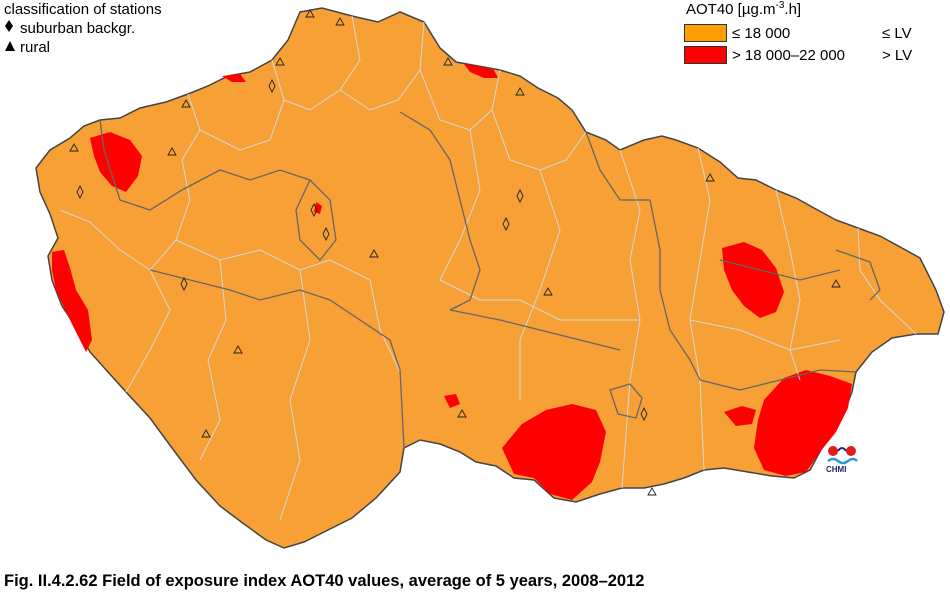 Image resolution: width=950 pixels, height=597 pixels. Describe the element at coordinates (761, 33) in the screenshot. I see `legend-label-low: ≤ 18 000` at that location.